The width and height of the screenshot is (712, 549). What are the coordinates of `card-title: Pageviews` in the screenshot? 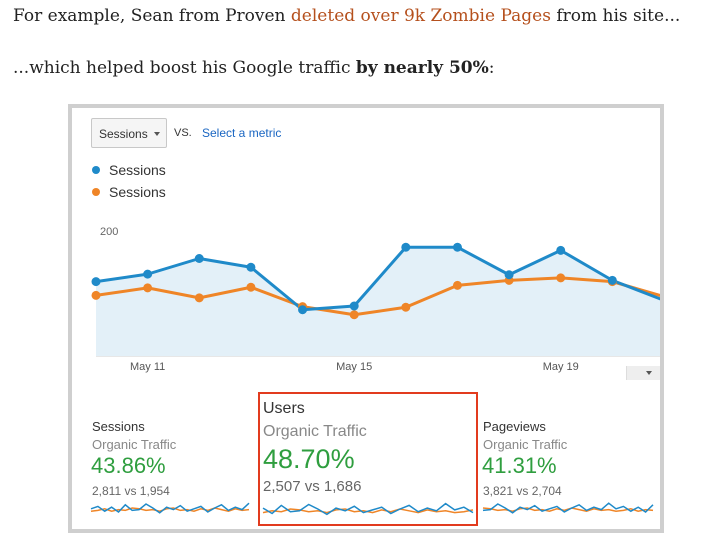 It's located at (514, 426).